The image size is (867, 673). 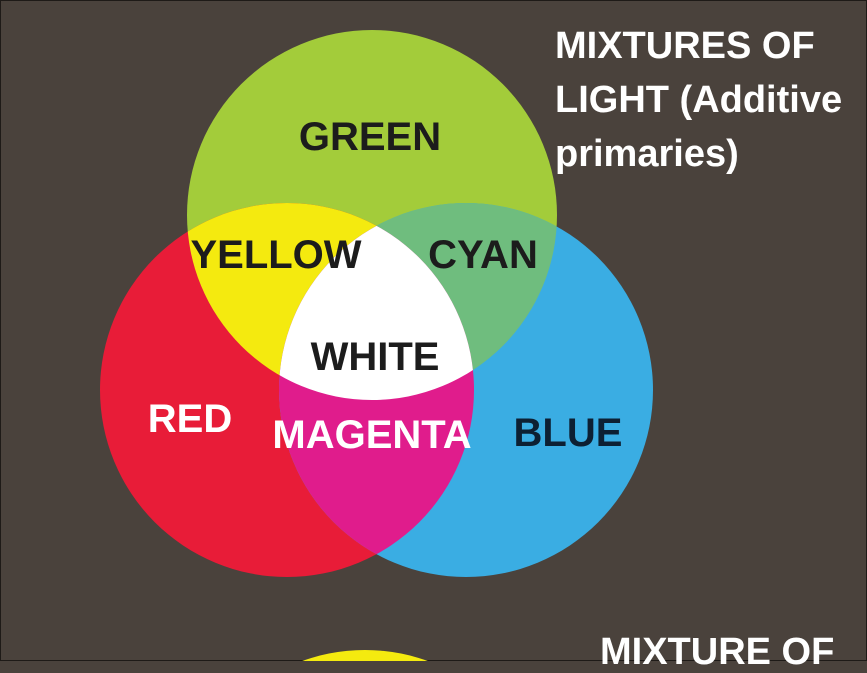 What do you see at coordinates (371, 435) in the screenshot?
I see `magenta-label: MAGENTA` at bounding box center [371, 435].